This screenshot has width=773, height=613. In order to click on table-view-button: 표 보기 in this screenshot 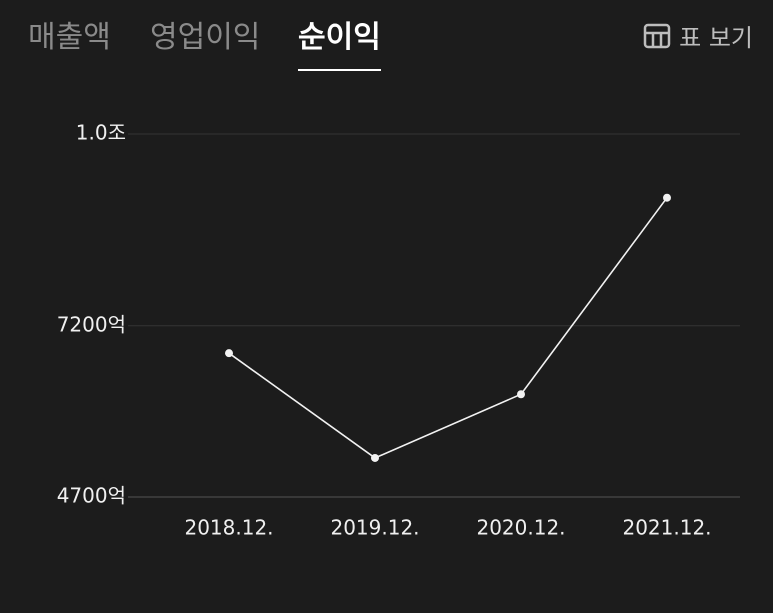, I will do `click(698, 35)`.